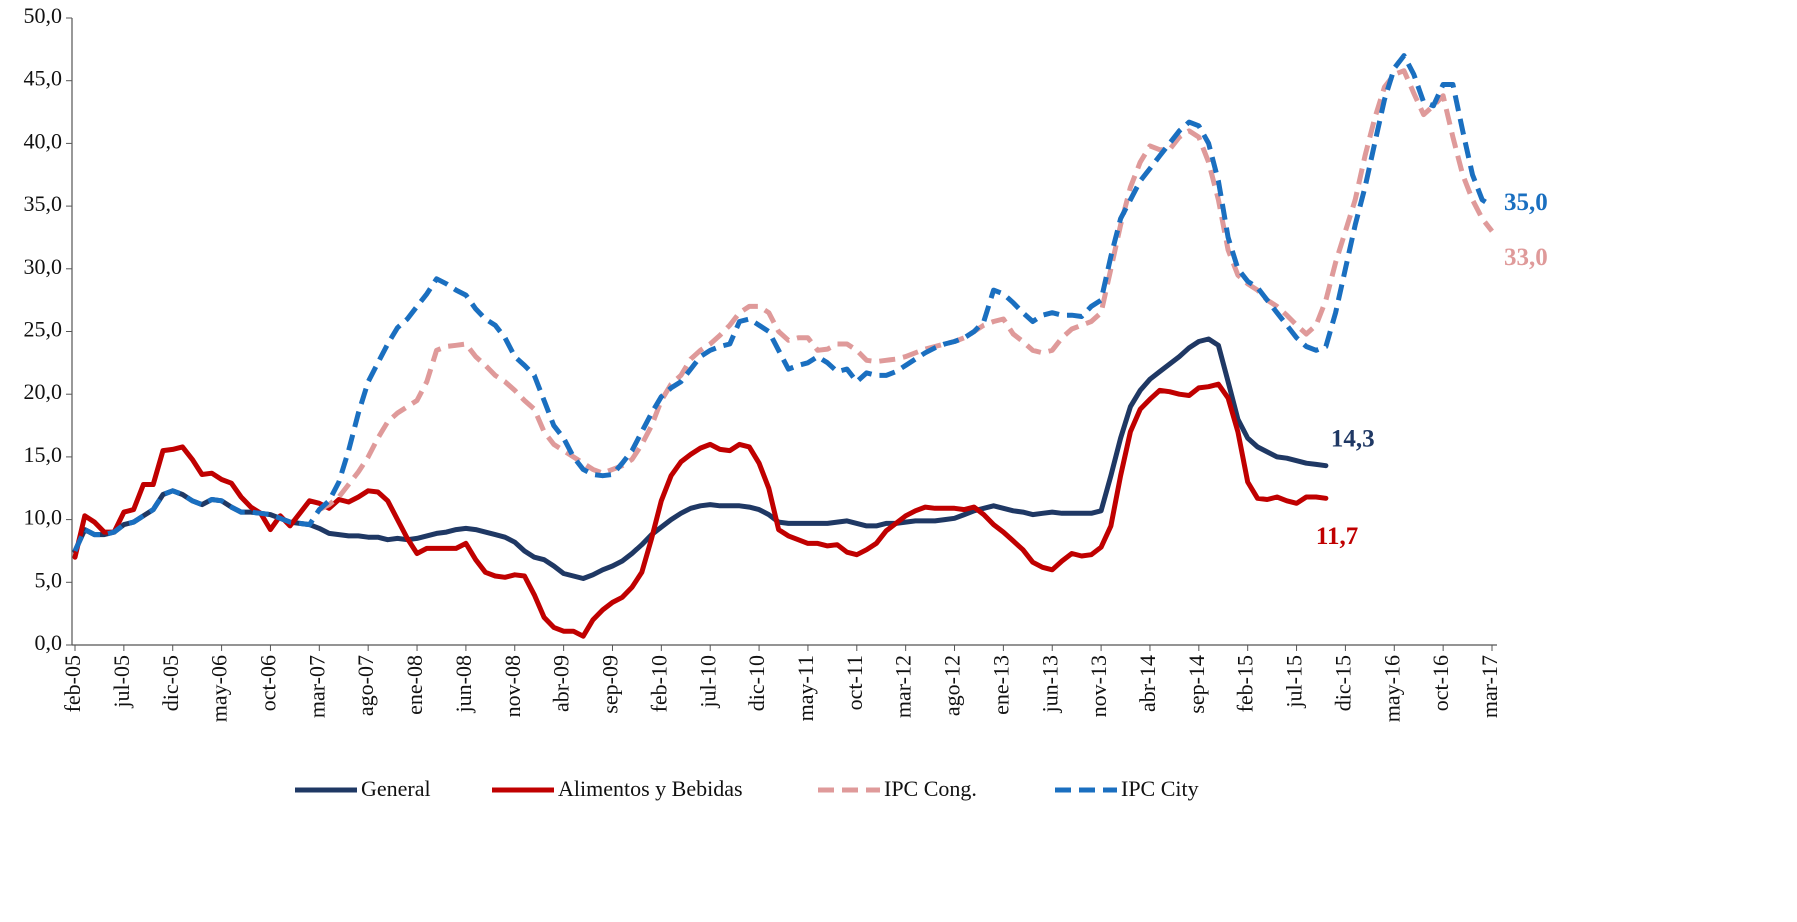  What do you see at coordinates (43, 454) in the screenshot?
I see `y-tick-label: 15,0` at bounding box center [43, 454].